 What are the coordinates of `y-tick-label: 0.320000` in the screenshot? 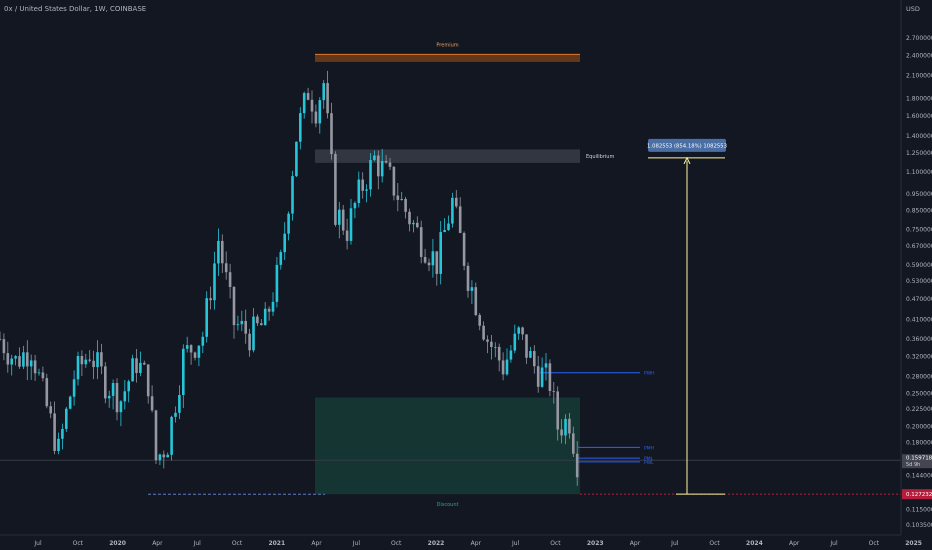 It's located at (919, 356).